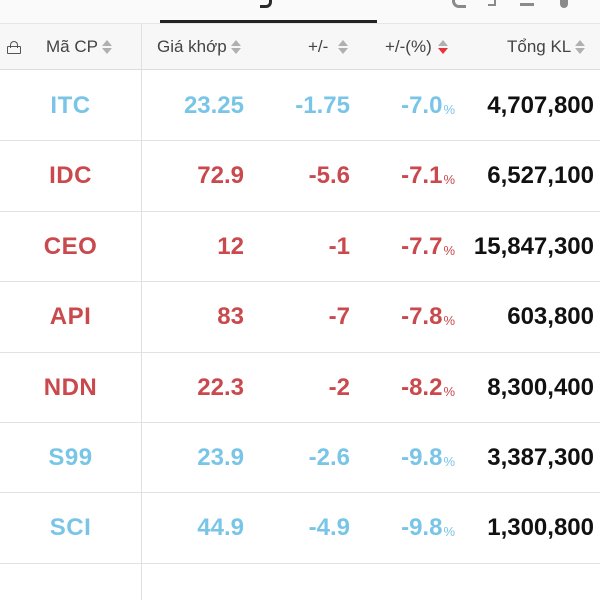 The image size is (600, 600). I want to click on volume-cell: 15,847,300, so click(533, 246).